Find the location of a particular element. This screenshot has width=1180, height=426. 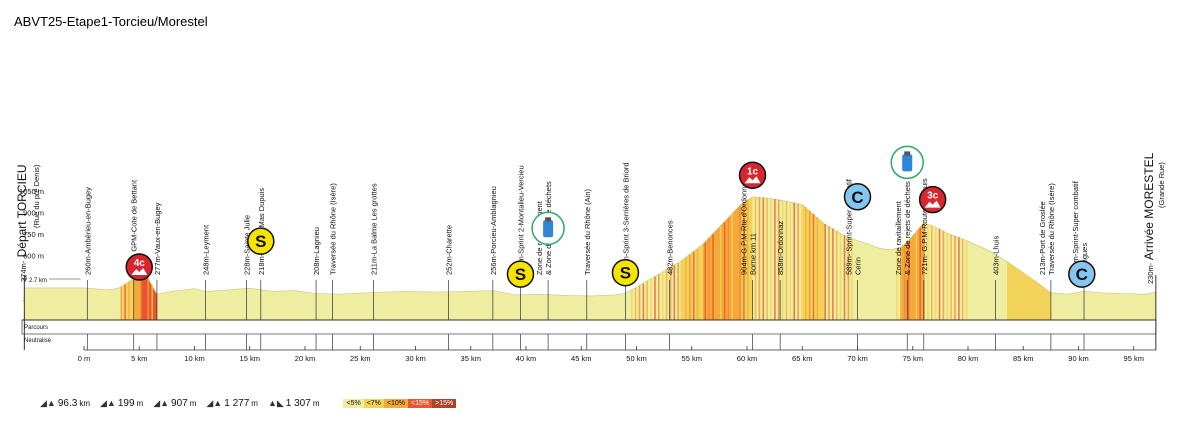

altitude-tick-label: 750 m is located at coordinates (33, 234).